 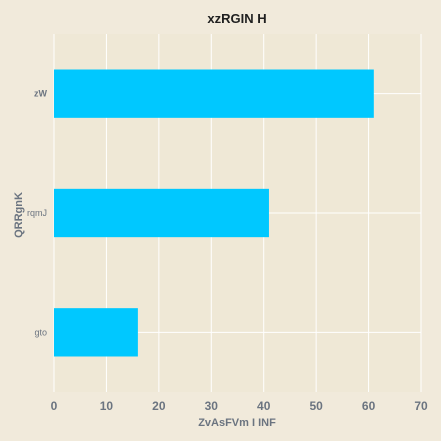 What do you see at coordinates (41, 94) in the screenshot?
I see `y-tick-label: zW` at bounding box center [41, 94].